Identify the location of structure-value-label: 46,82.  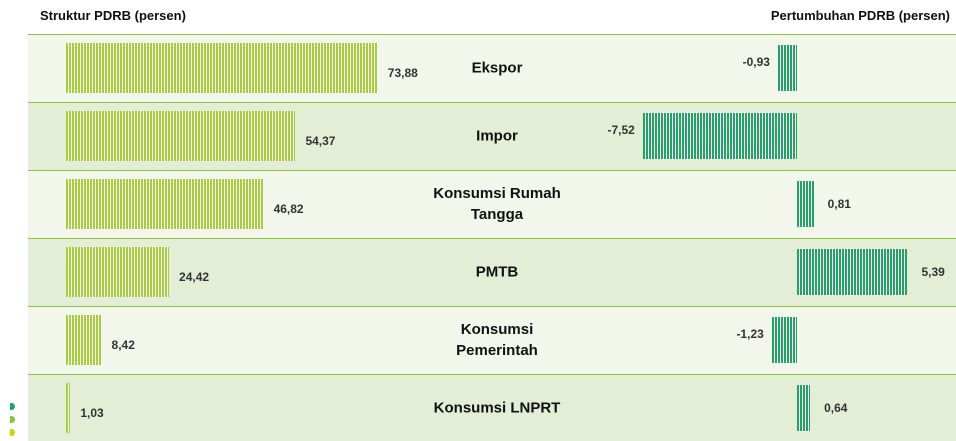
(288, 209).